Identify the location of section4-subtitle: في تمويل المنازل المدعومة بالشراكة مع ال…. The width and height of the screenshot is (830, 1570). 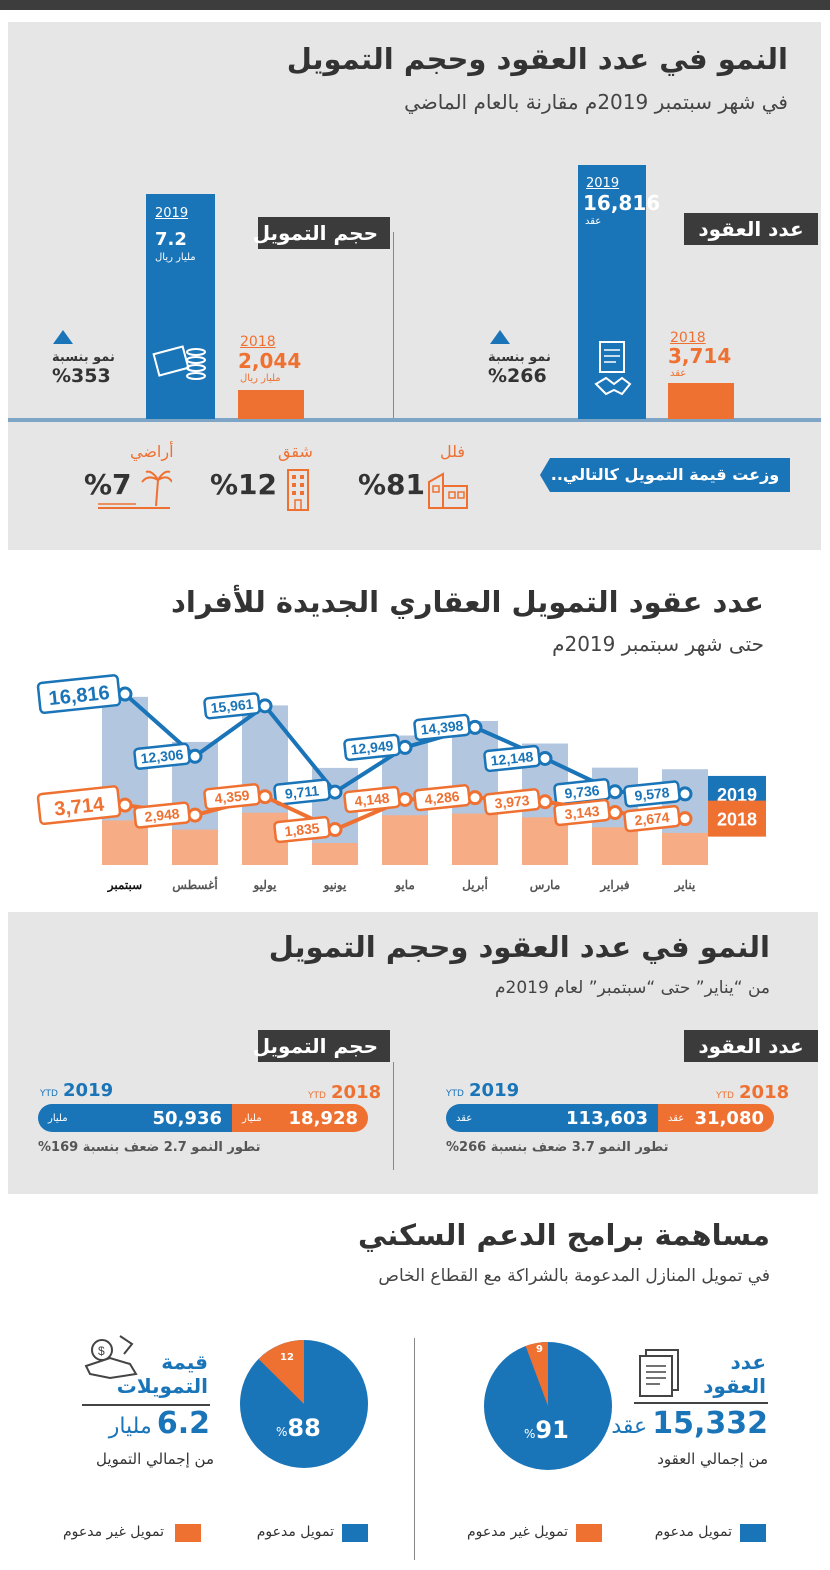
(574, 1276).